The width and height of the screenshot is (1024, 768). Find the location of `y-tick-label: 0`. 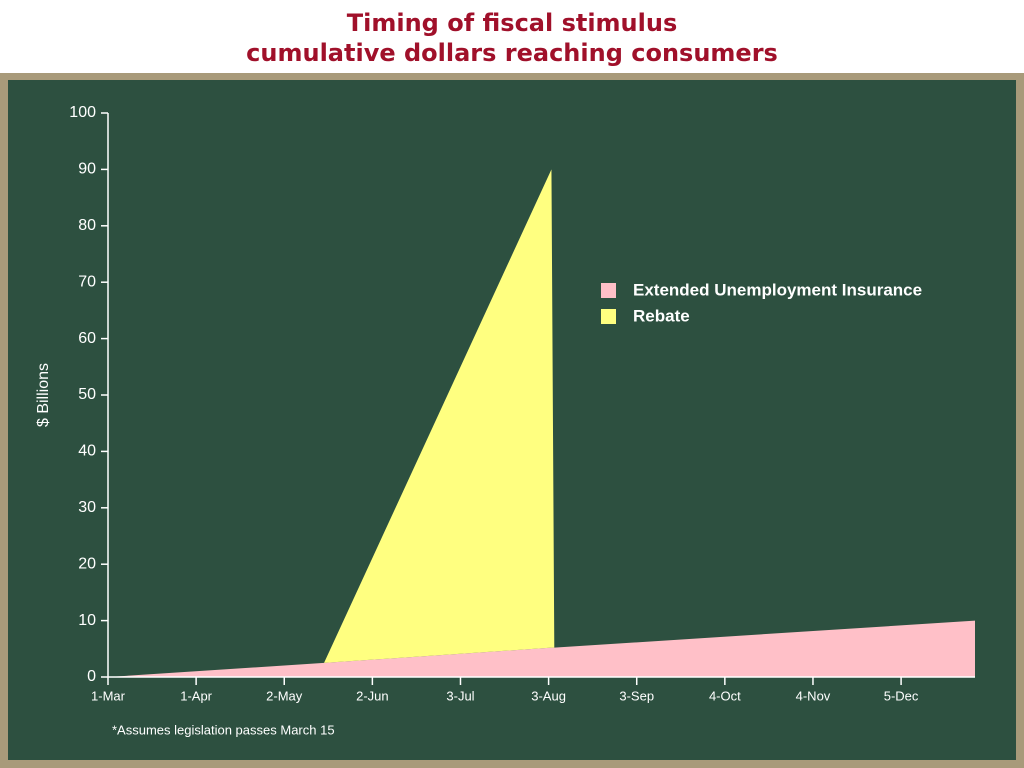

y-tick-label: 0 is located at coordinates (91, 676).